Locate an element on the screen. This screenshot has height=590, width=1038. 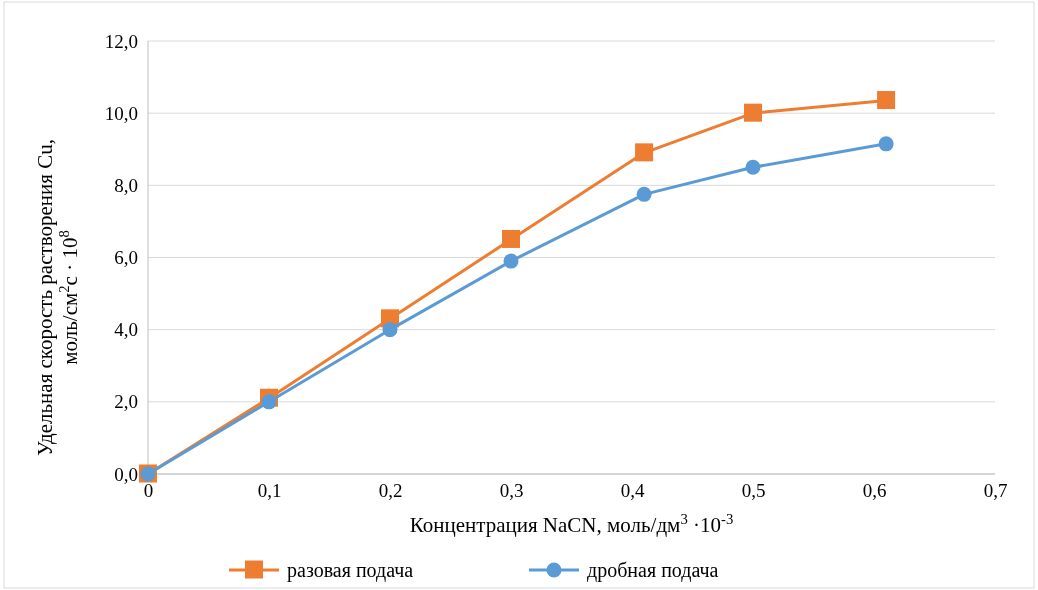
y-tick-label: 0,0 is located at coordinates (126, 474).